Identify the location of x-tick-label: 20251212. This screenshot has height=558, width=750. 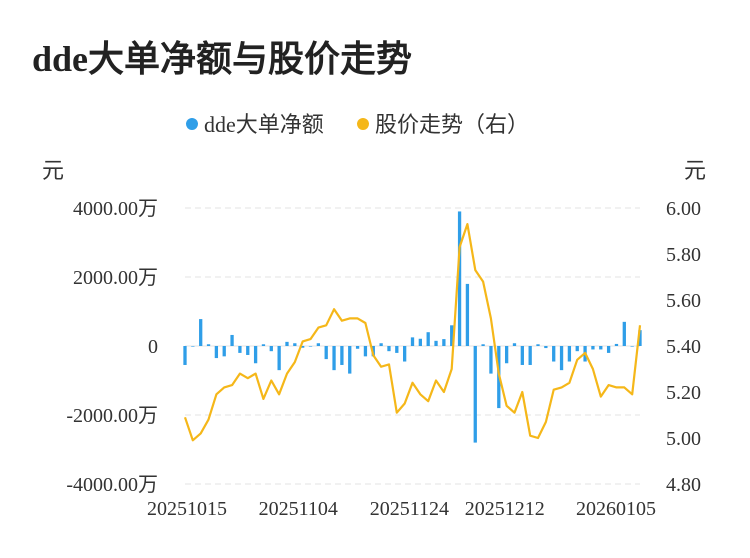
(505, 509).